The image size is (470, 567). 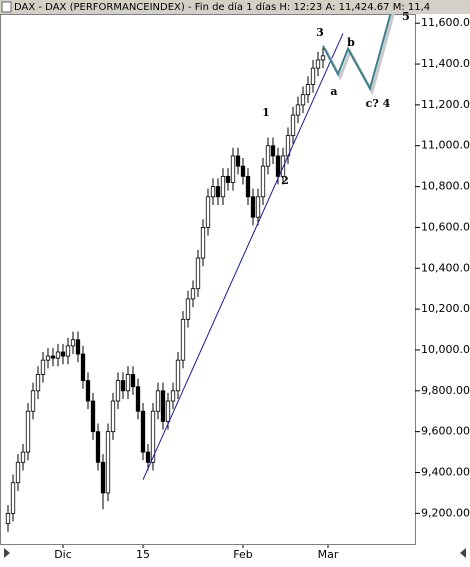 What do you see at coordinates (242, 554) in the screenshot?
I see `x-tick-label: Feb` at bounding box center [242, 554].